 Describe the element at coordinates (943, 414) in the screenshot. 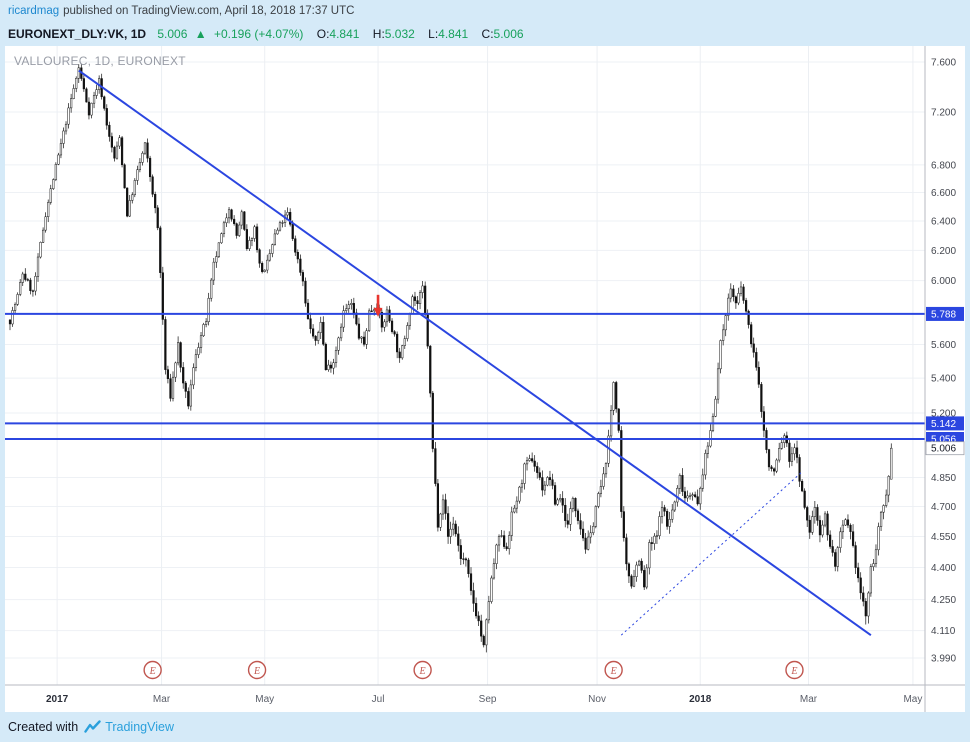

I see `svg-text: 5.200` at that location.